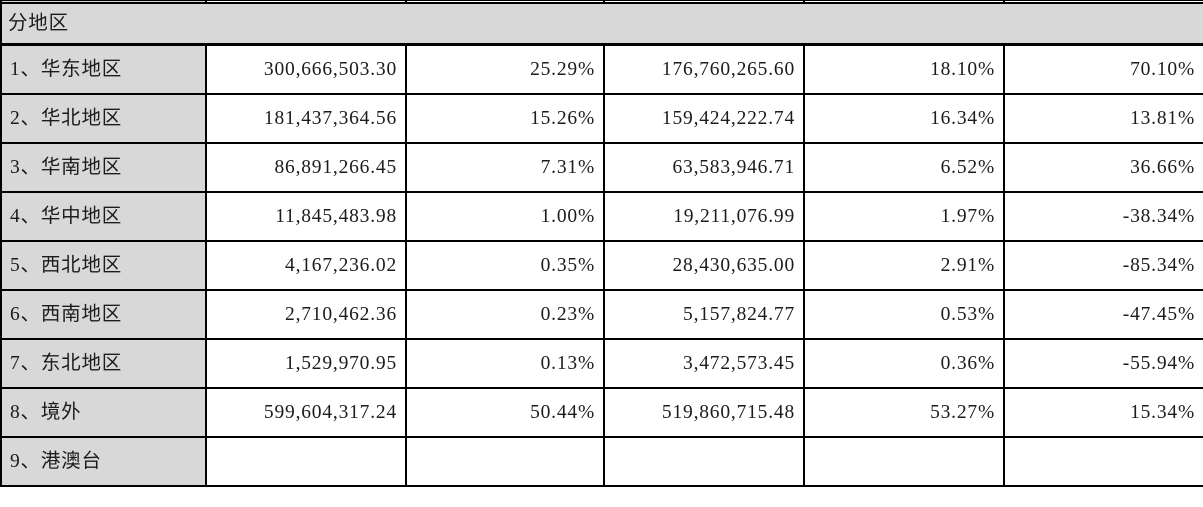  Describe the element at coordinates (1103, 167) in the screenshot. I see `pct-change-cell: 36.66%` at that location.